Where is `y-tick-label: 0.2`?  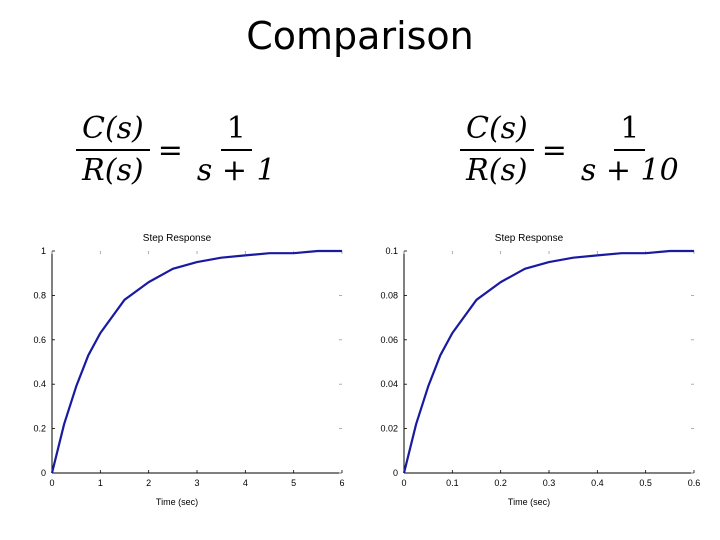
y-tick-label: 0.2 is located at coordinates (39, 429).